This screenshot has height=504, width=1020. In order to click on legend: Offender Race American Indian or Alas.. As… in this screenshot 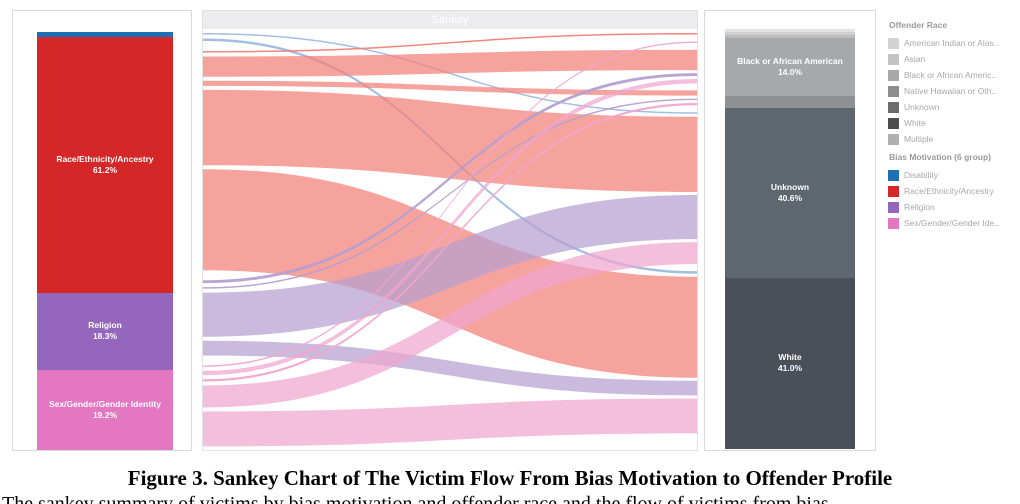, I will do `click(954, 124)`.